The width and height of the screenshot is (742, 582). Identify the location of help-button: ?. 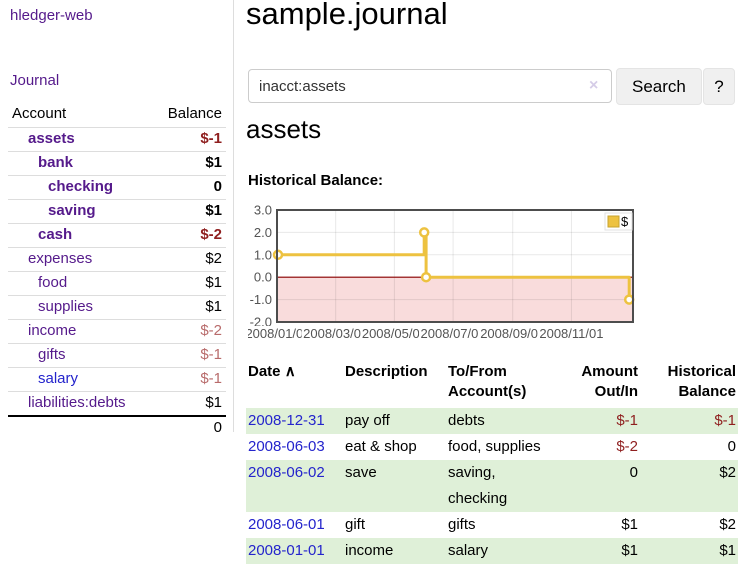
(719, 86).